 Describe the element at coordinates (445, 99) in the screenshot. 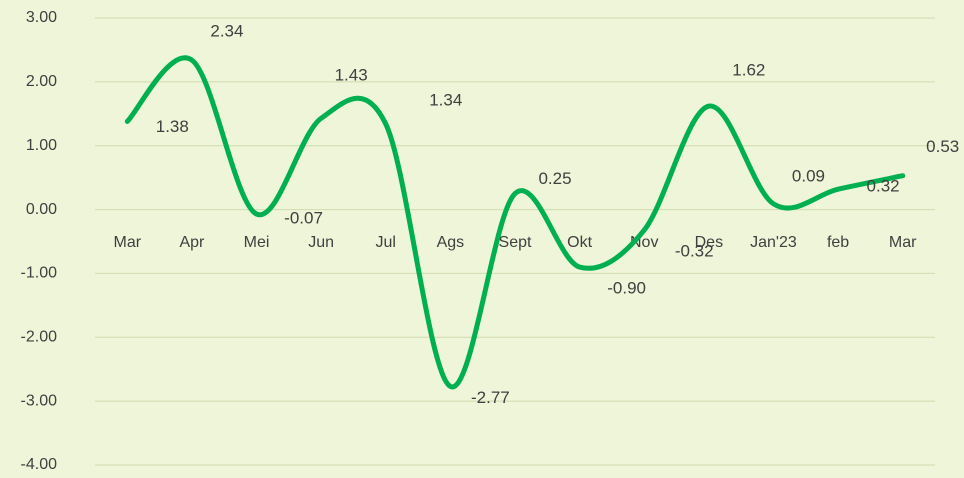

I see `data-label: 1.34` at that location.